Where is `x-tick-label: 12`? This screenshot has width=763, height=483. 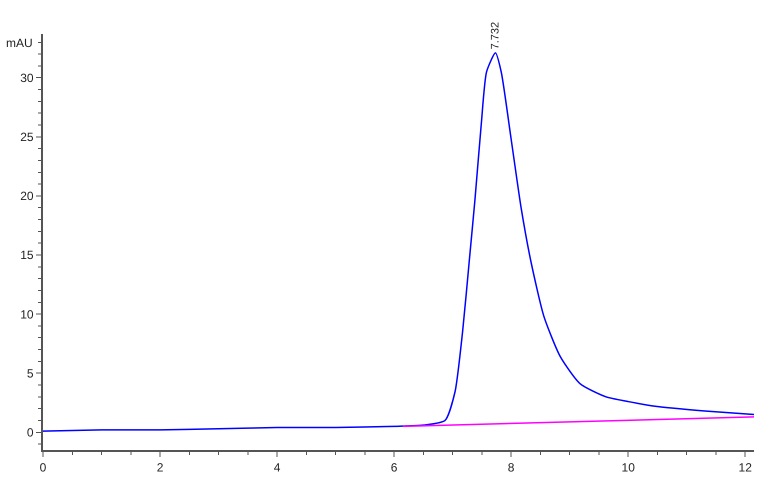 x-tick-label: 12 is located at coordinates (745, 467).